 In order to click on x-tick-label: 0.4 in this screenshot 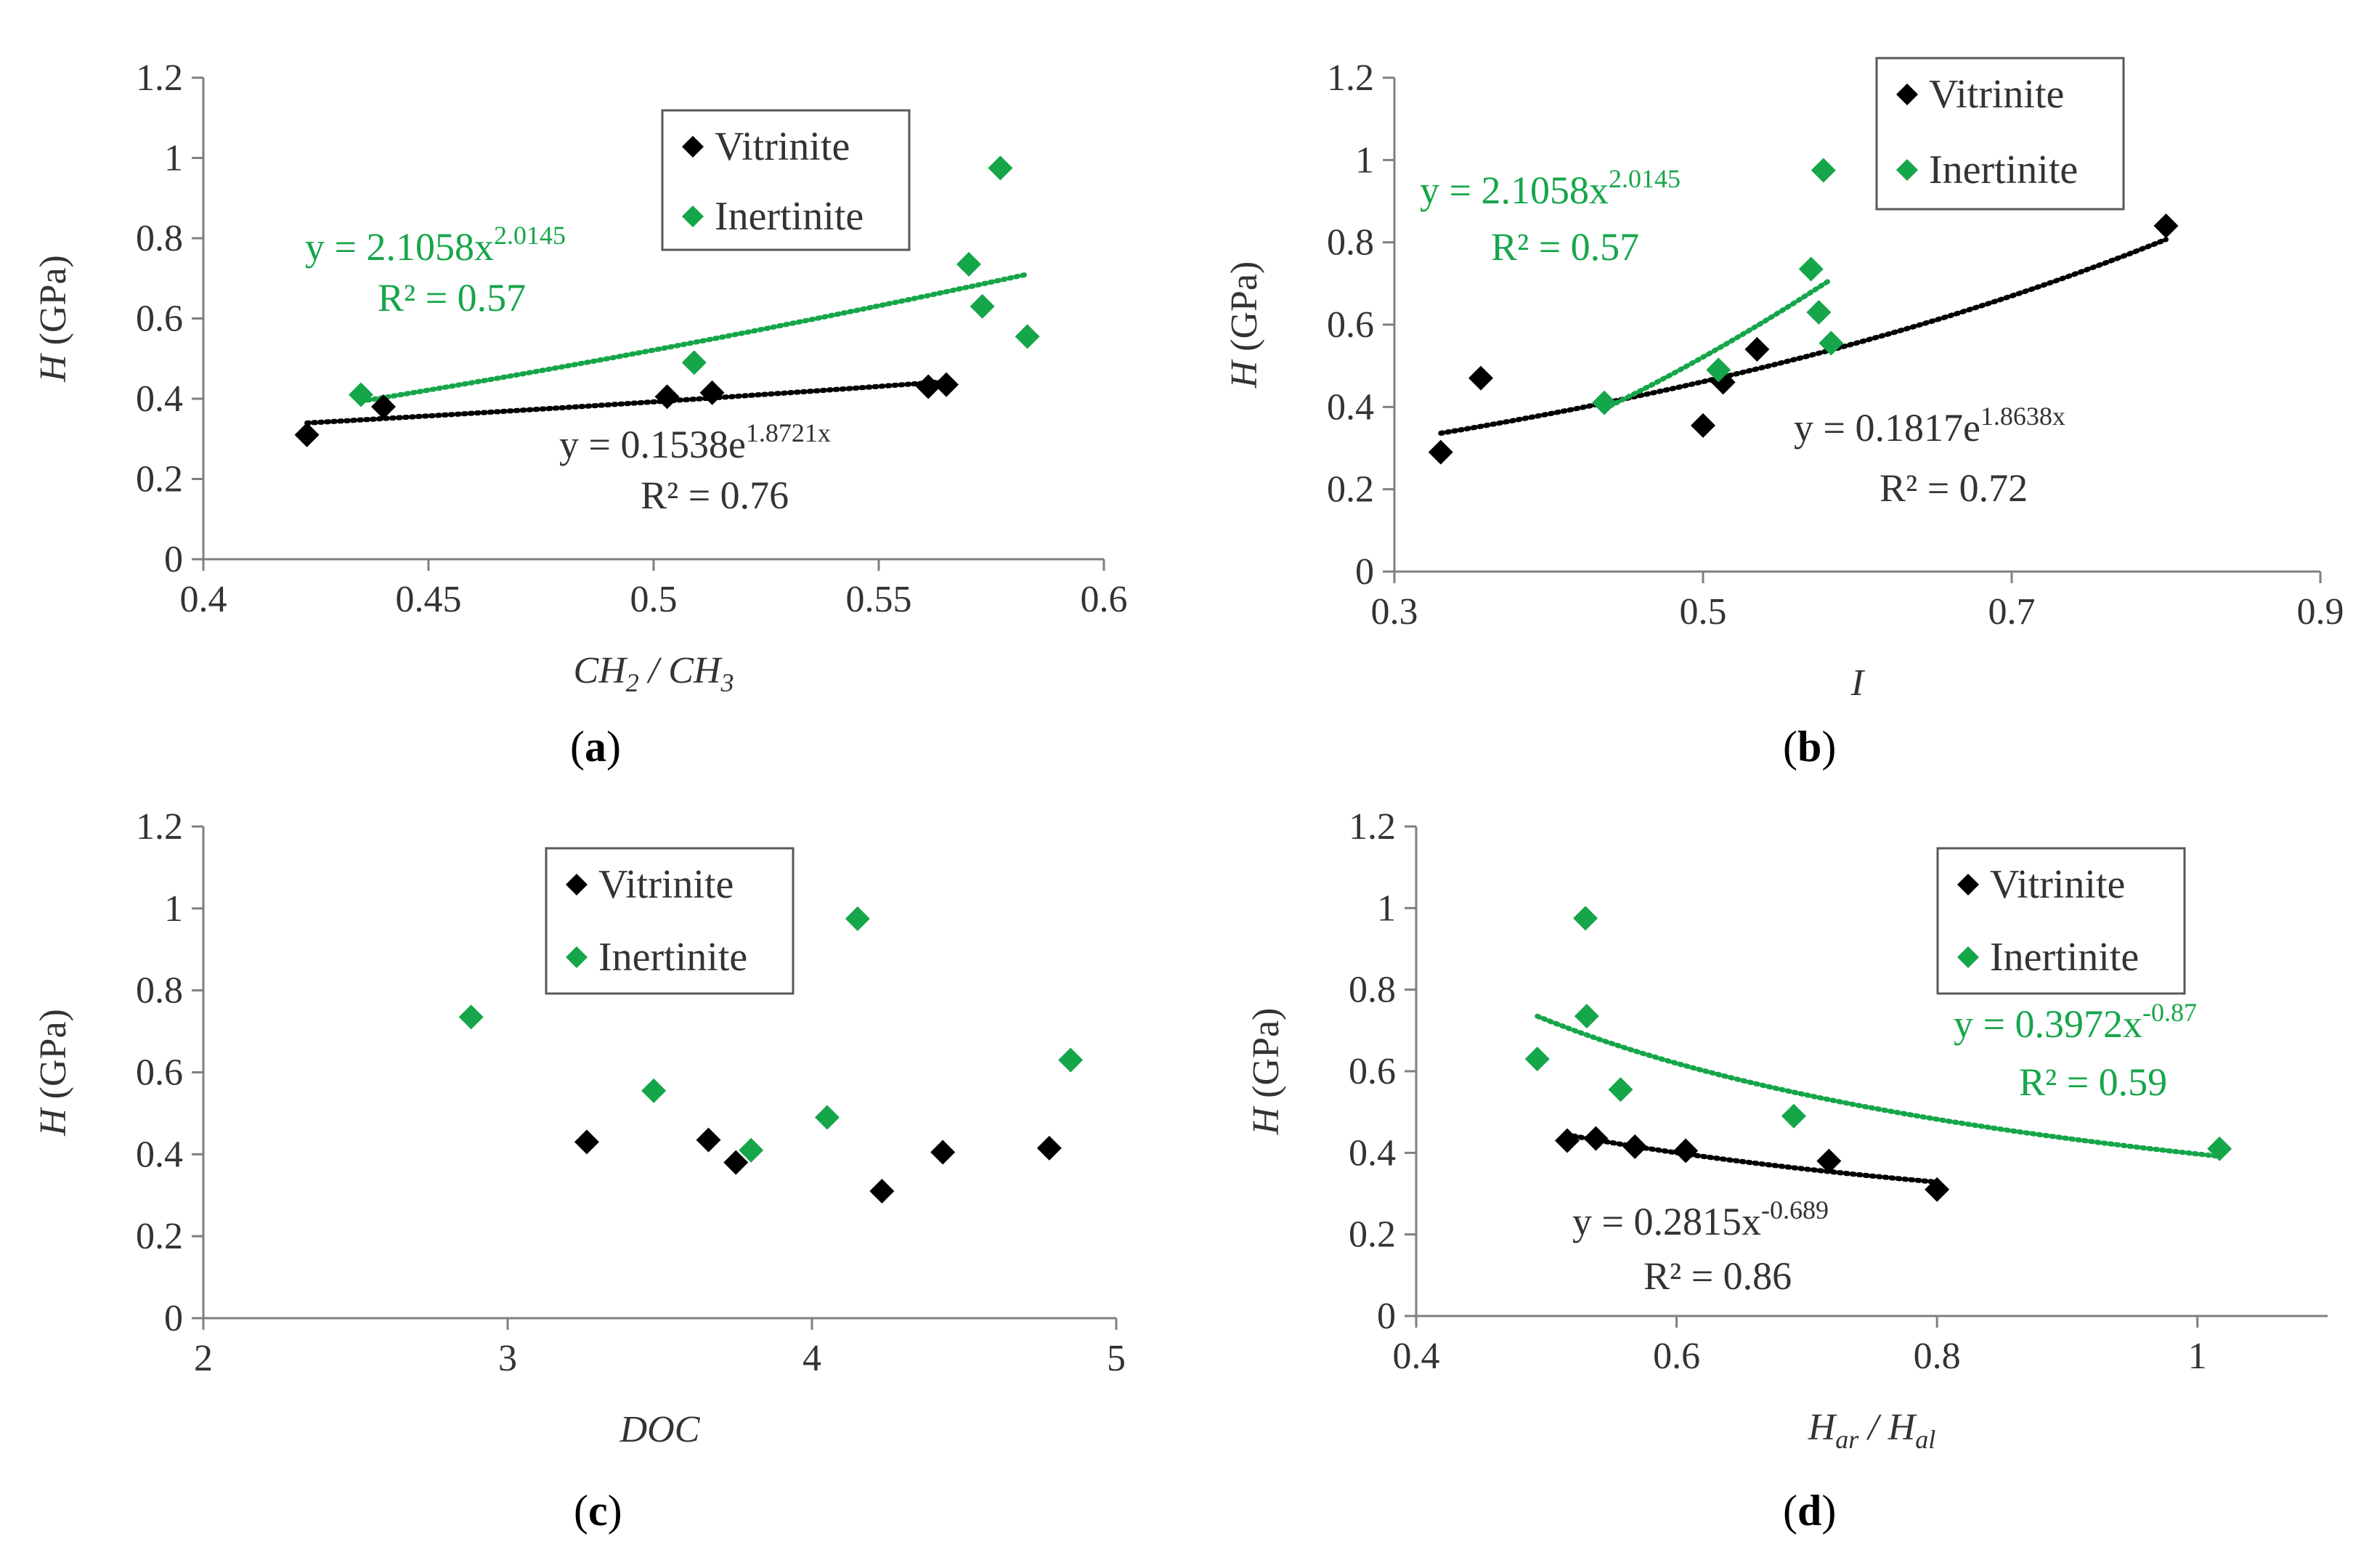, I will do `click(203, 599)`.